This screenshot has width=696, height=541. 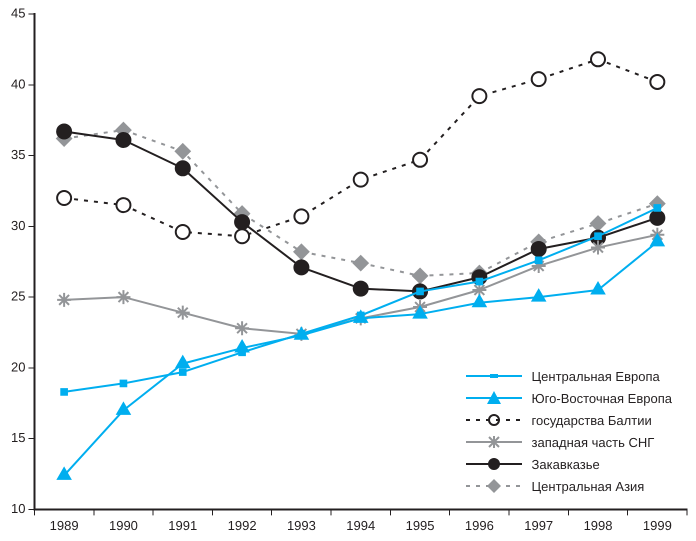 I want to click on y-tick-label: 10, so click(x=18, y=508).